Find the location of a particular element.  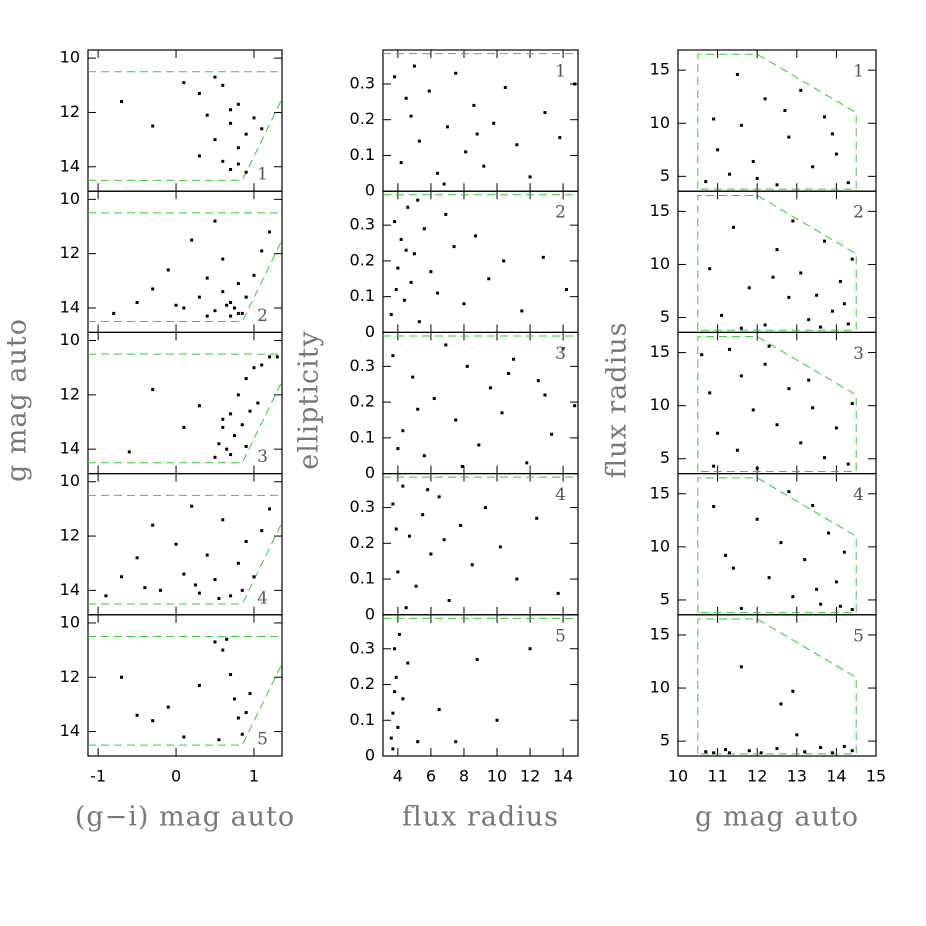

panel-label: 2 is located at coordinates (858, 213).